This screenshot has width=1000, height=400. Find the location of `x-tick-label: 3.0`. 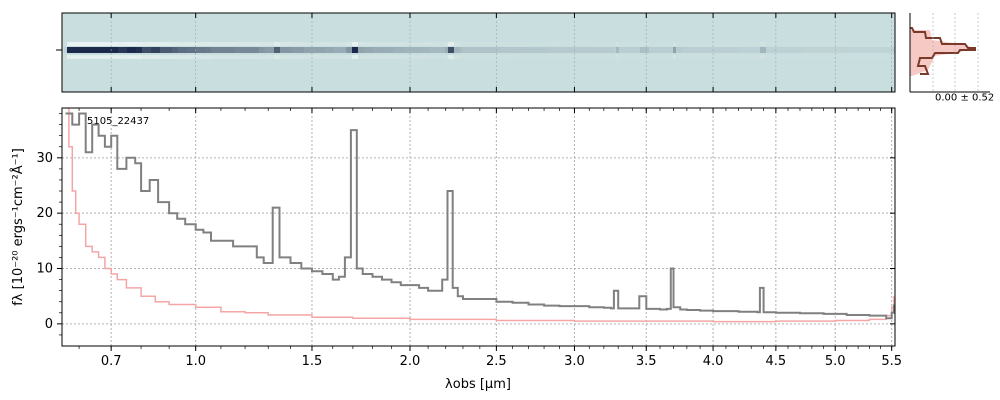

x-tick-label: 3.0 is located at coordinates (574, 361).